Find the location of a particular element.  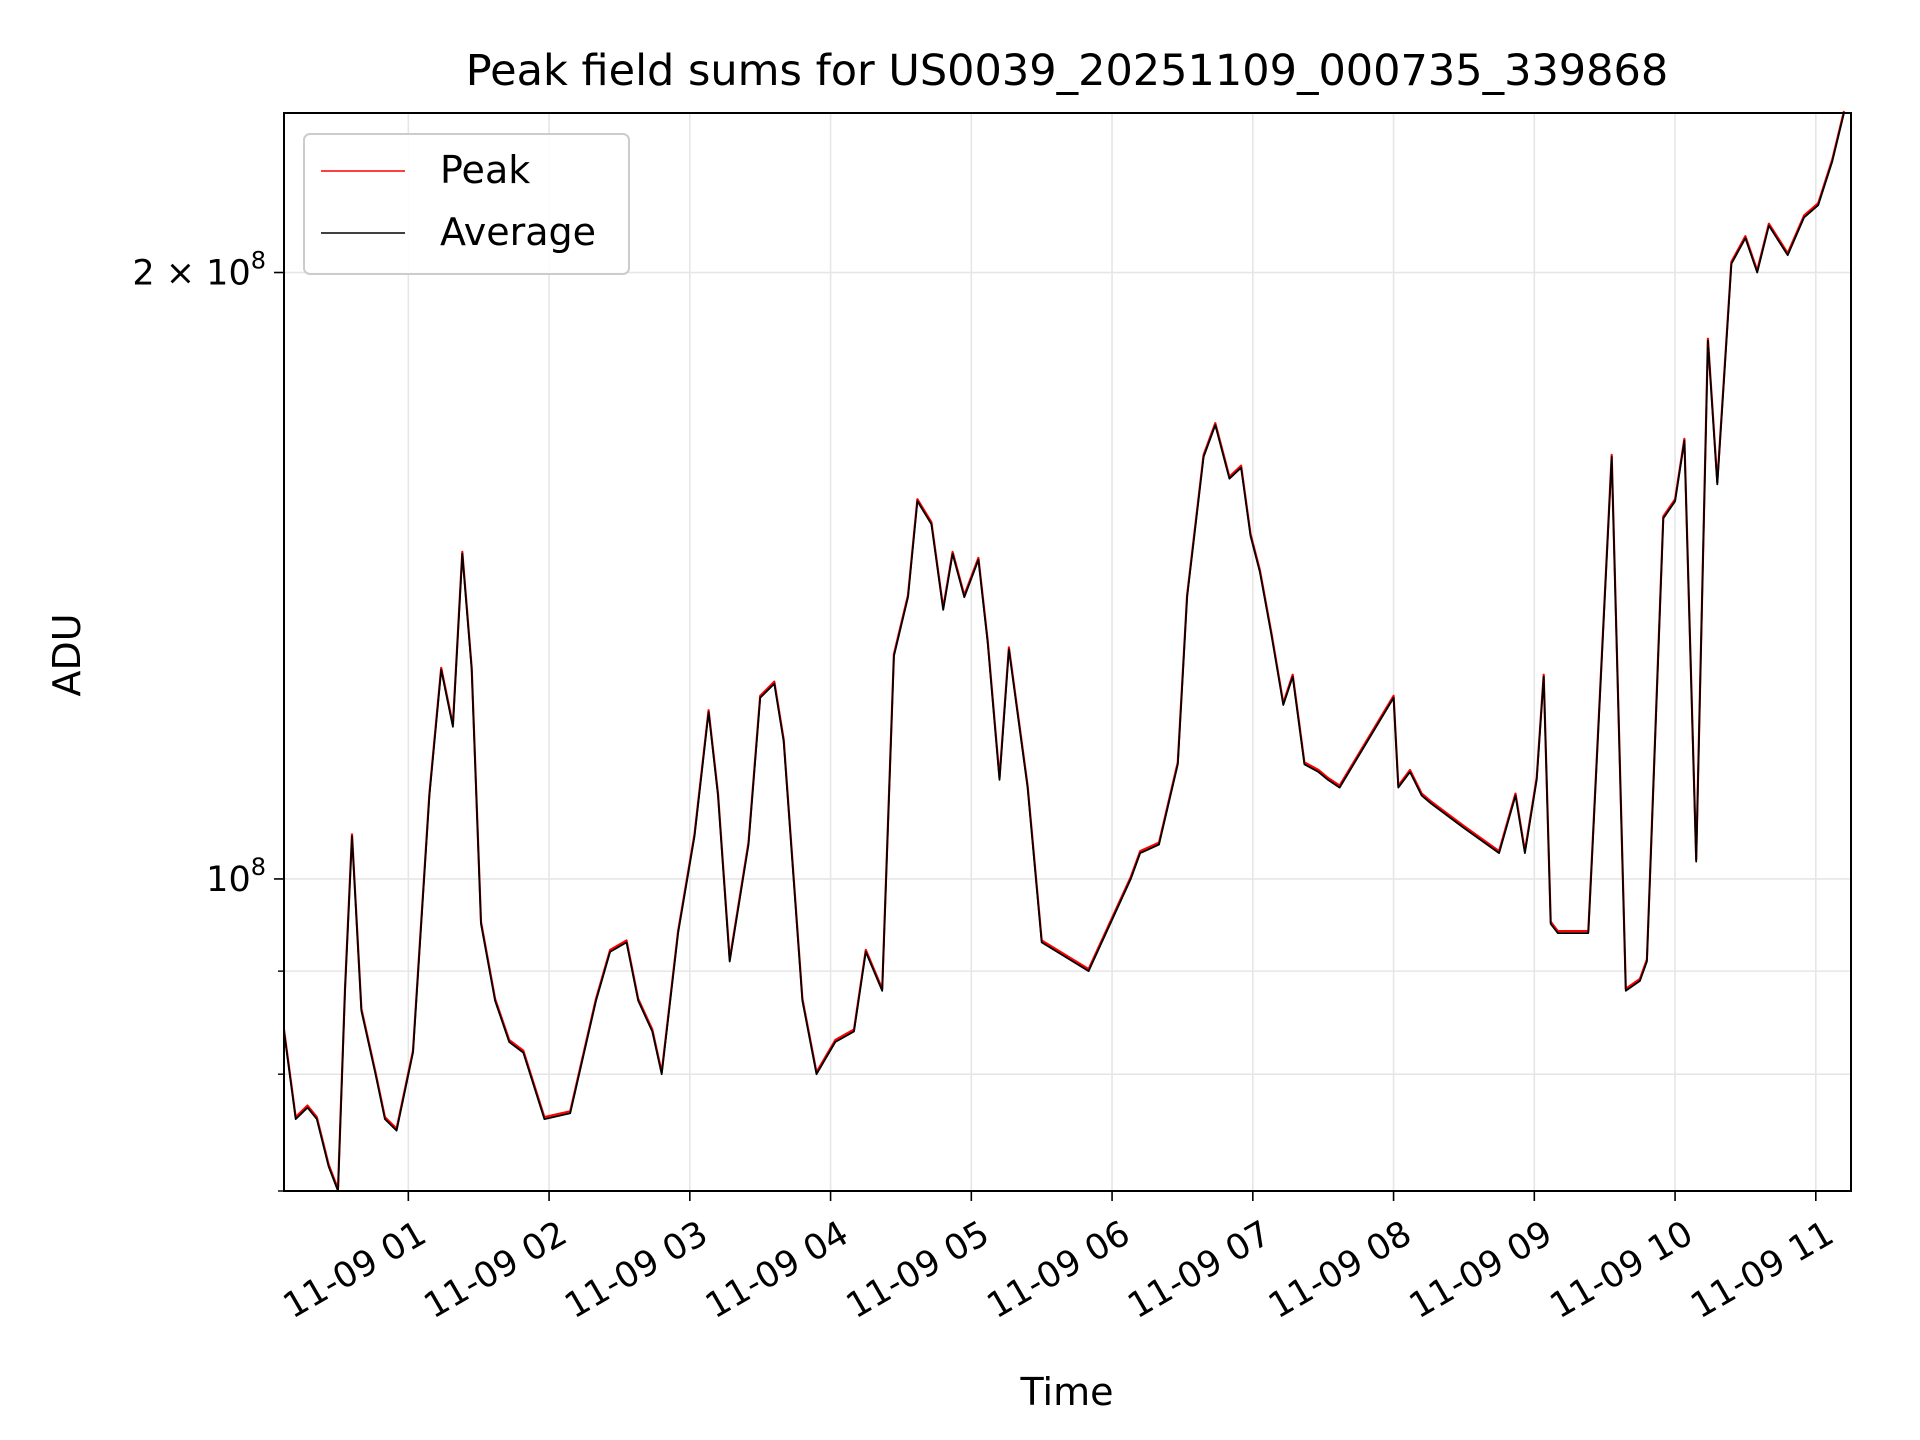

x-axis-label: Time is located at coordinates (1067, 1392).